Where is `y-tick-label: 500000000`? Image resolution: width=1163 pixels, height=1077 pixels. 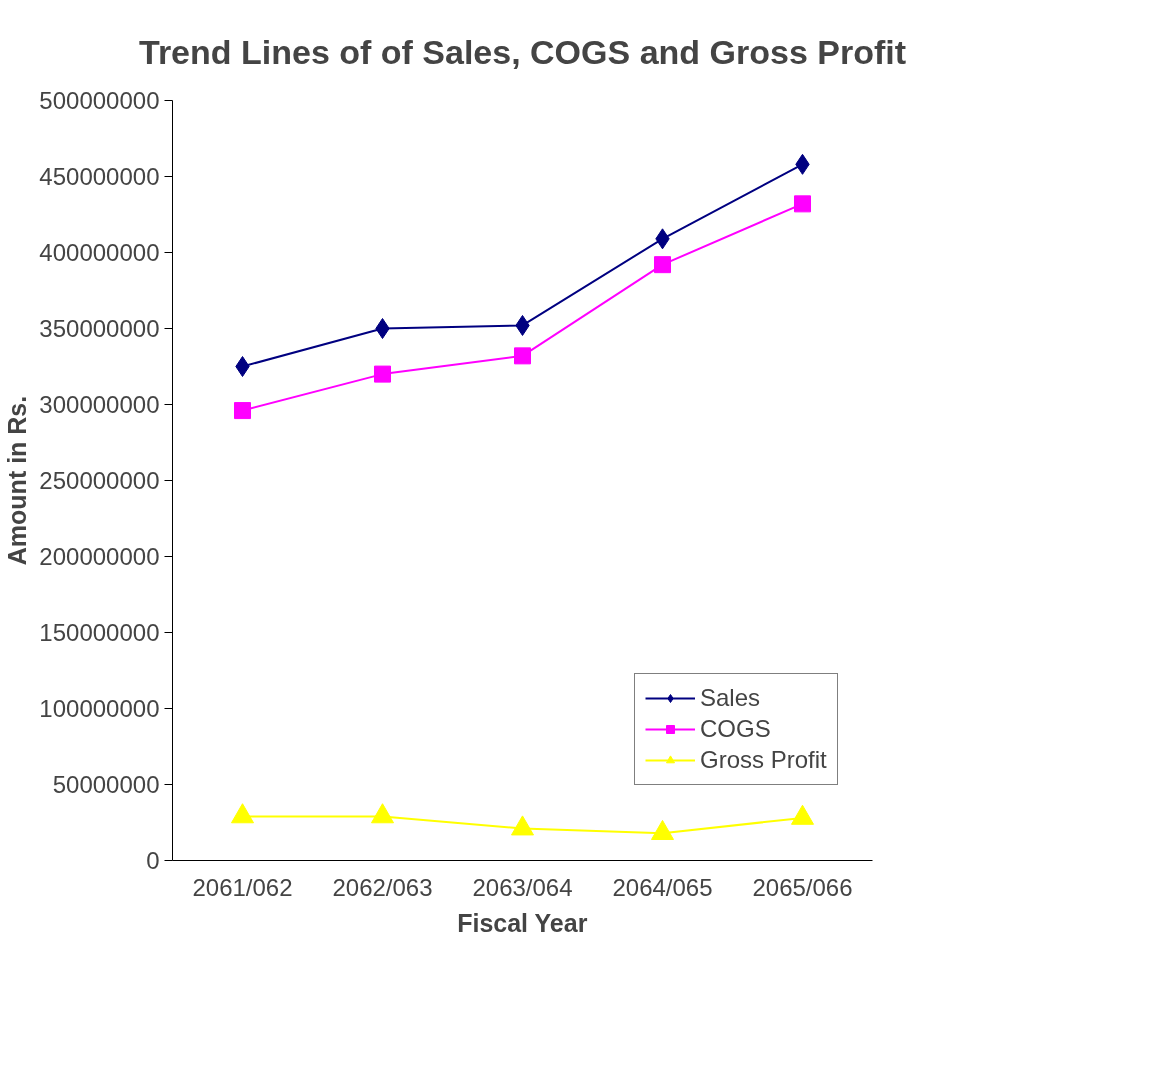 y-tick-label: 500000000 is located at coordinates (99, 100).